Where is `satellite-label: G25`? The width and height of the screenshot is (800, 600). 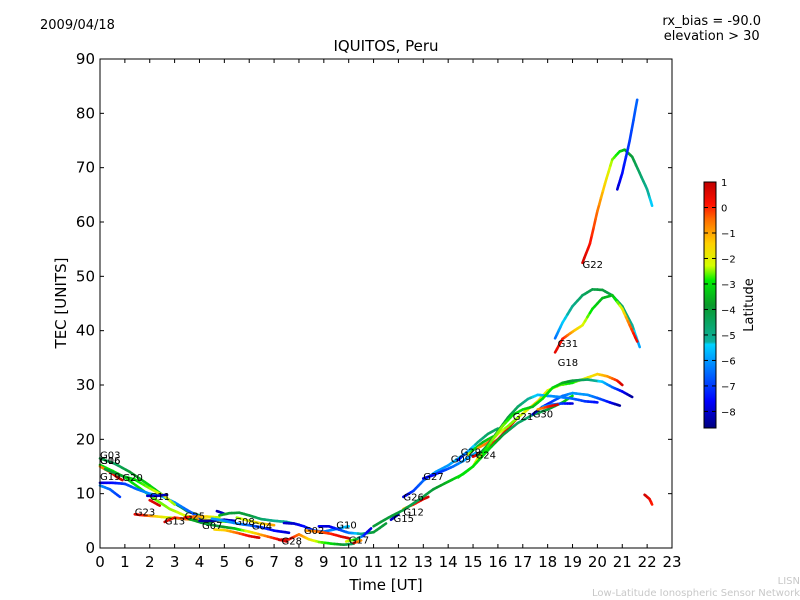 satellite-label: G25 is located at coordinates (195, 517).